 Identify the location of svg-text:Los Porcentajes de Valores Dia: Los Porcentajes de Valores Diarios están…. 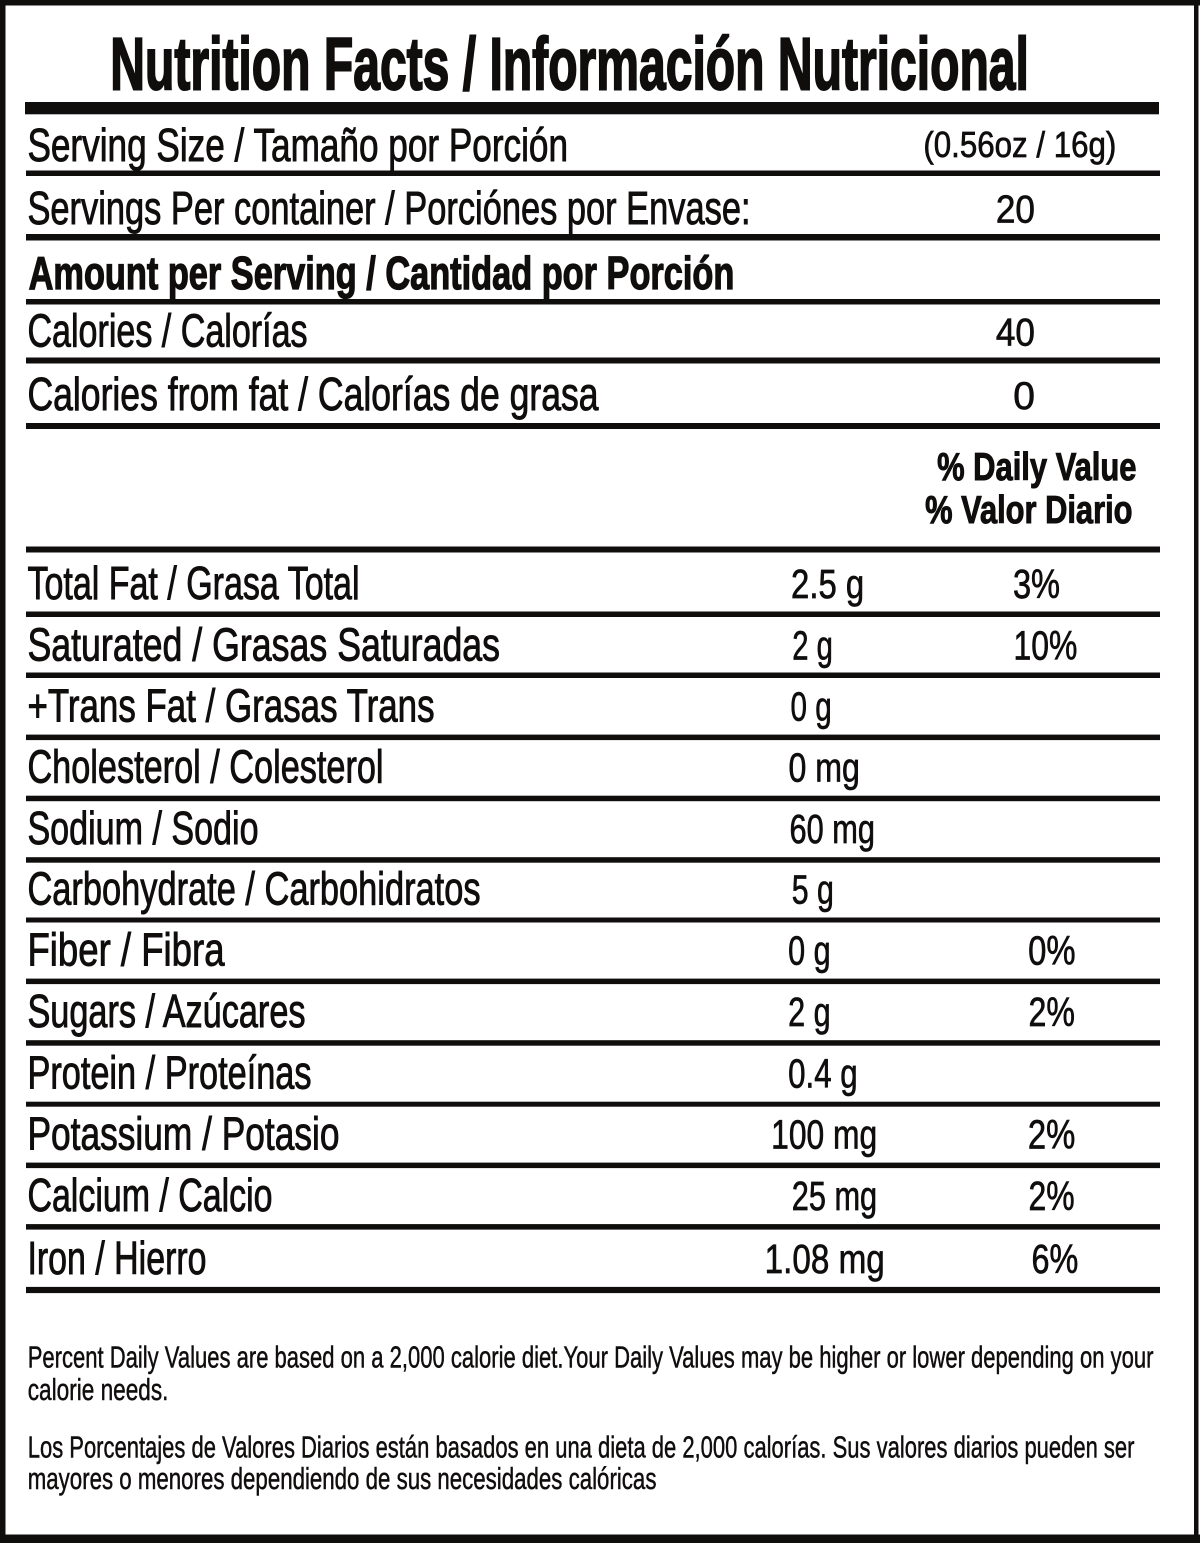
(581, 1447).